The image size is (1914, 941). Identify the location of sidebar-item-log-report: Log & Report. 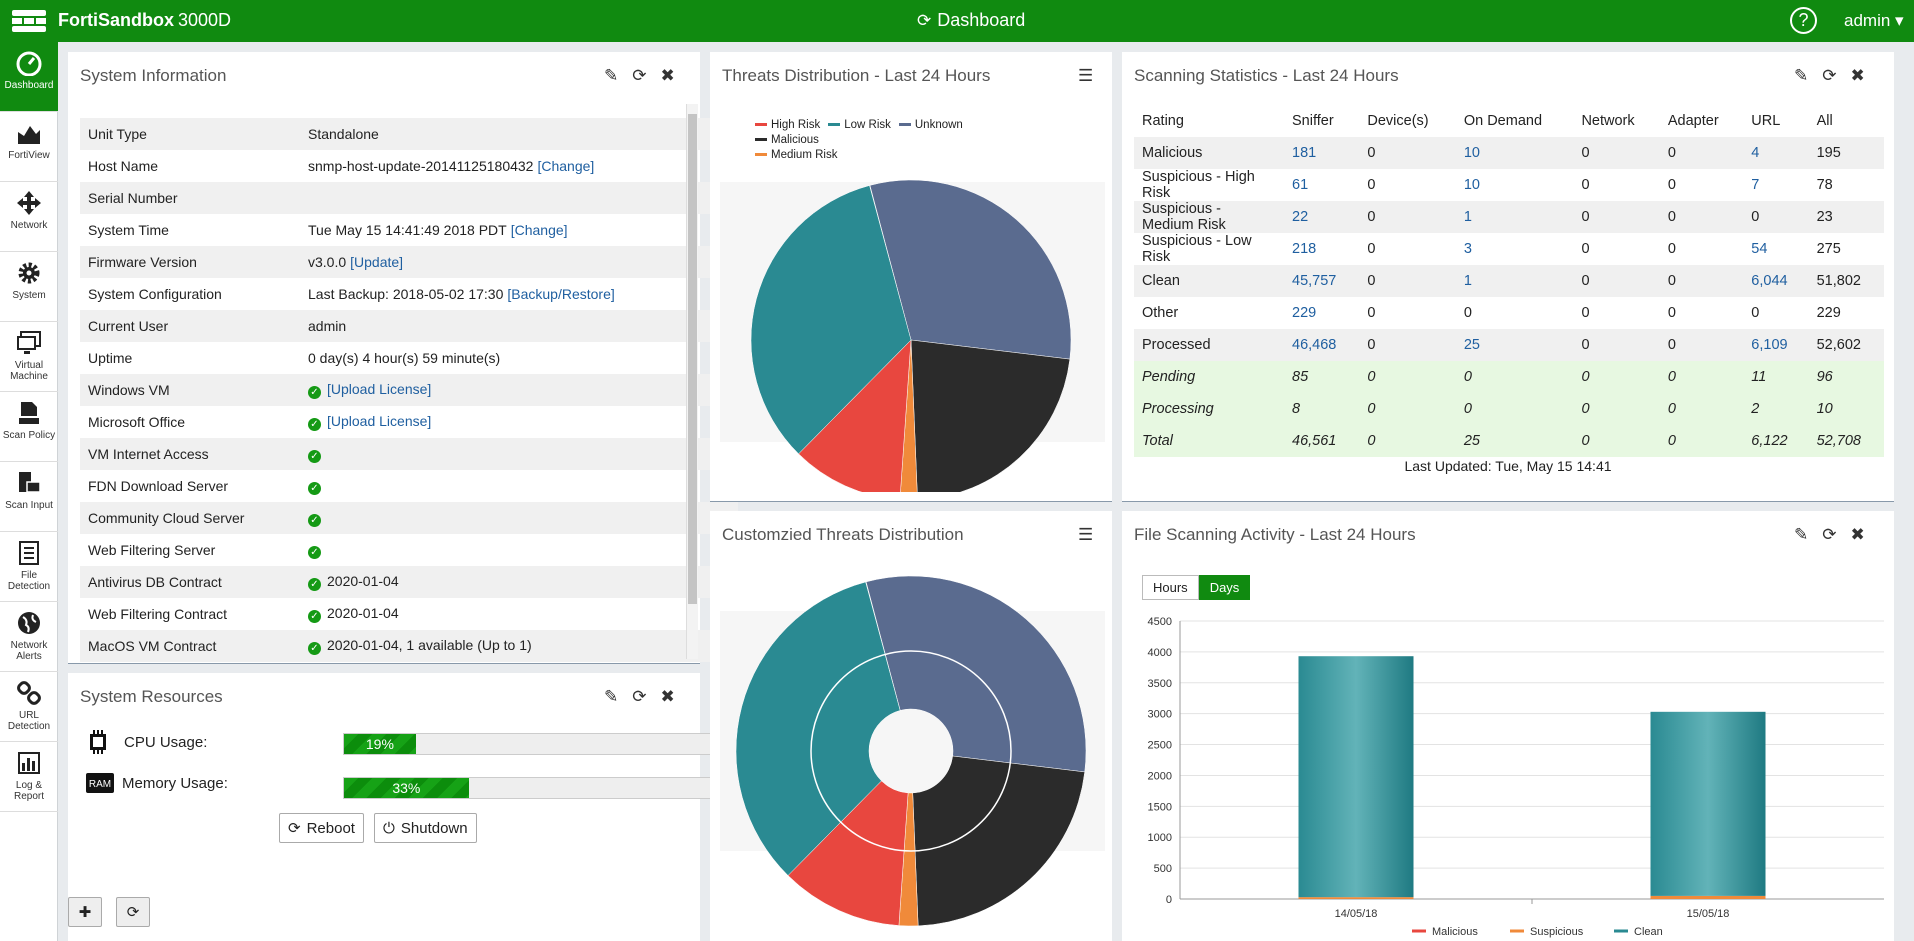
(29, 777).